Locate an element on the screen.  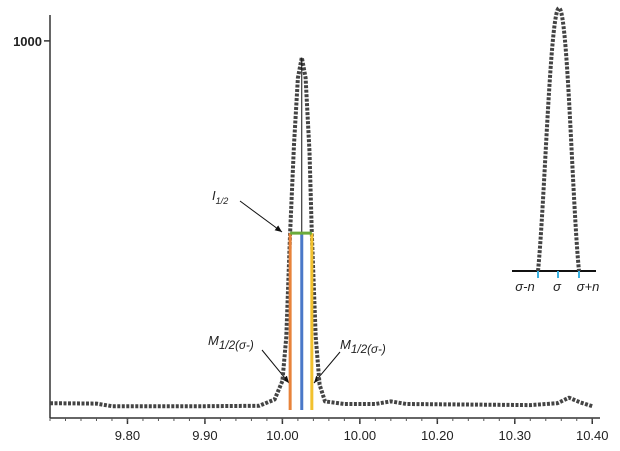
inset-label: σ-n is located at coordinates (524, 286).